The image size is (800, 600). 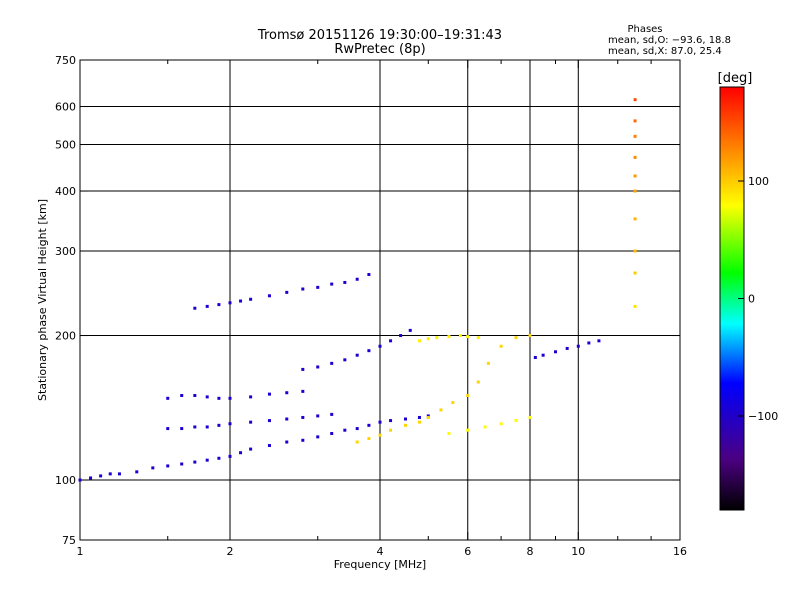 What do you see at coordinates (380, 564) in the screenshot?
I see `x-axis-label: Frequency [MHz]` at bounding box center [380, 564].